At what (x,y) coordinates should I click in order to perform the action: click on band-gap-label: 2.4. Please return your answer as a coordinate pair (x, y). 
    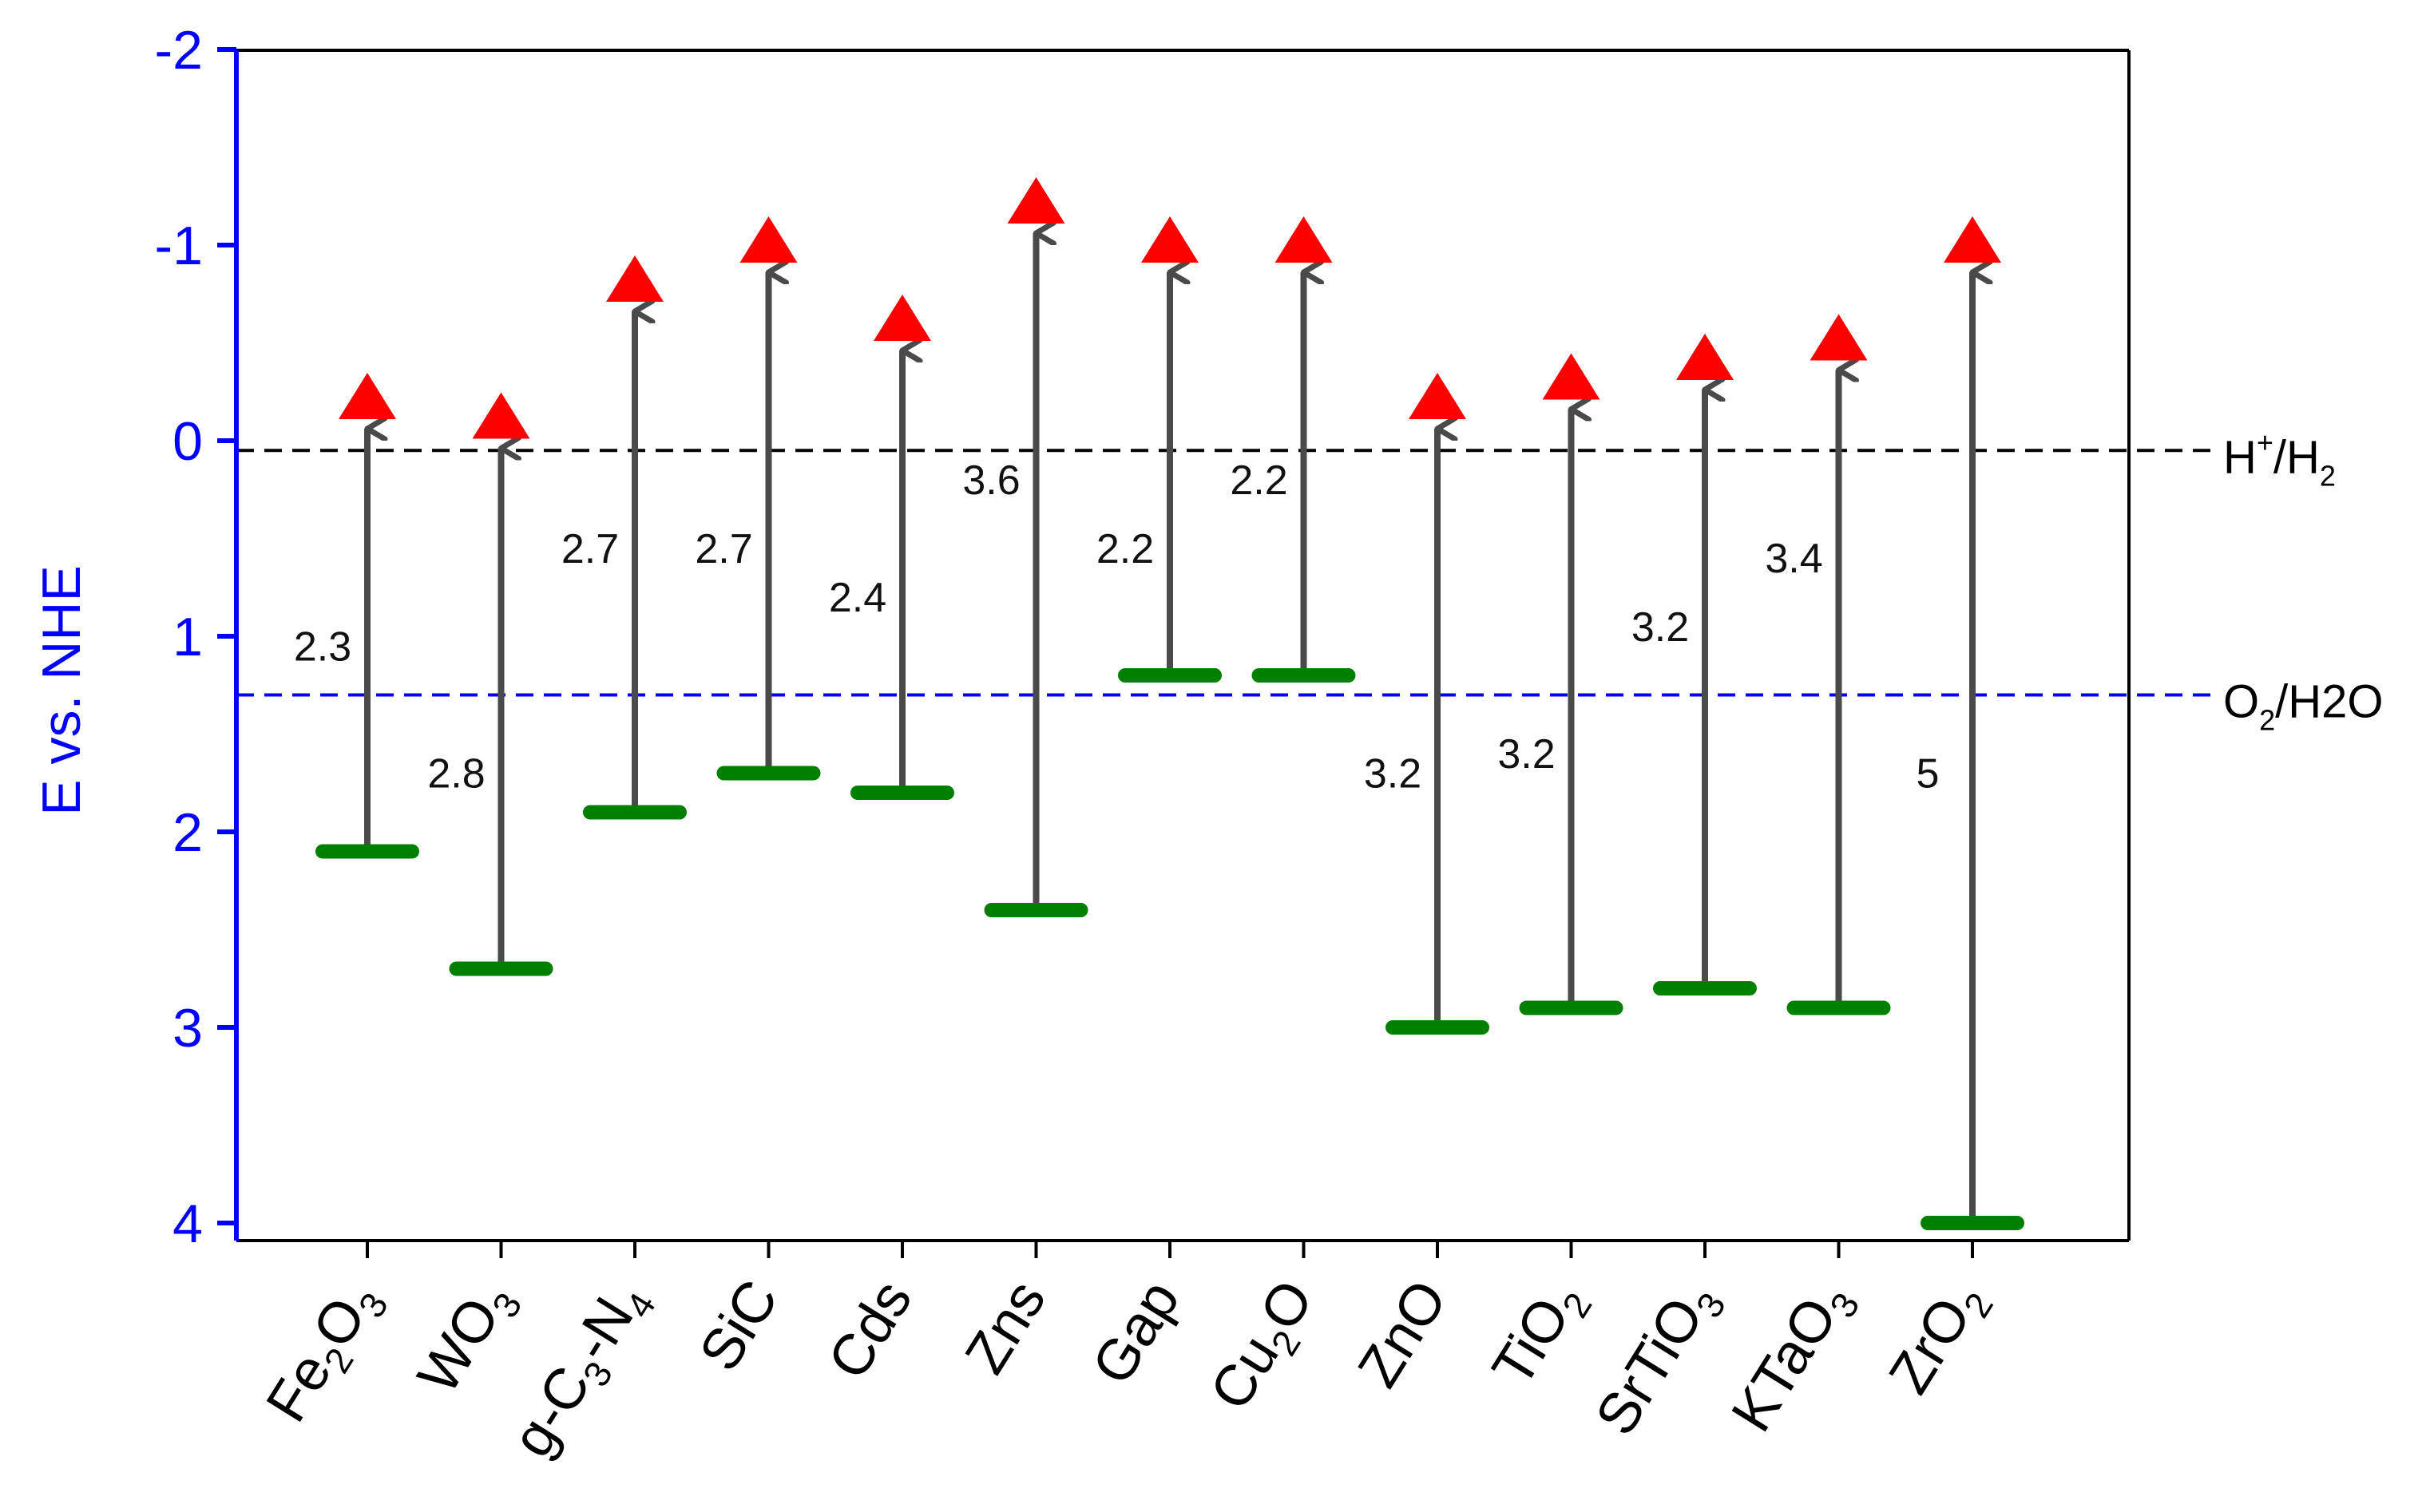
    Looking at the image, I should click on (857, 598).